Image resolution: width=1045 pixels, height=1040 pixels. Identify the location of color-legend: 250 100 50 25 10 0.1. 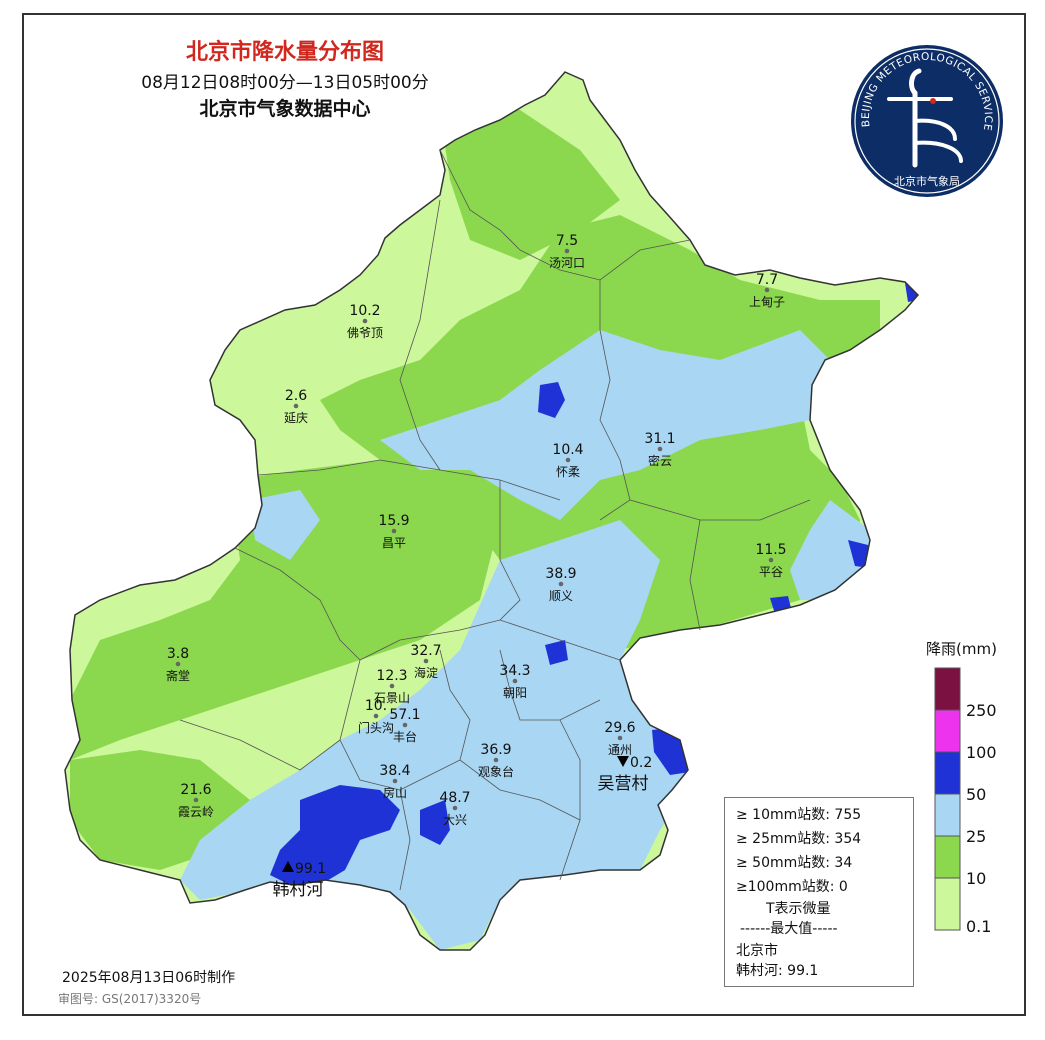
(965, 801).